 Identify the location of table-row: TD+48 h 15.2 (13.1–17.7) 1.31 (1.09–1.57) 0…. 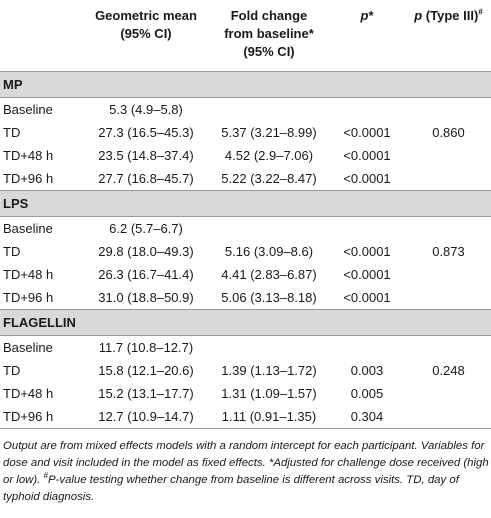
(245, 393).